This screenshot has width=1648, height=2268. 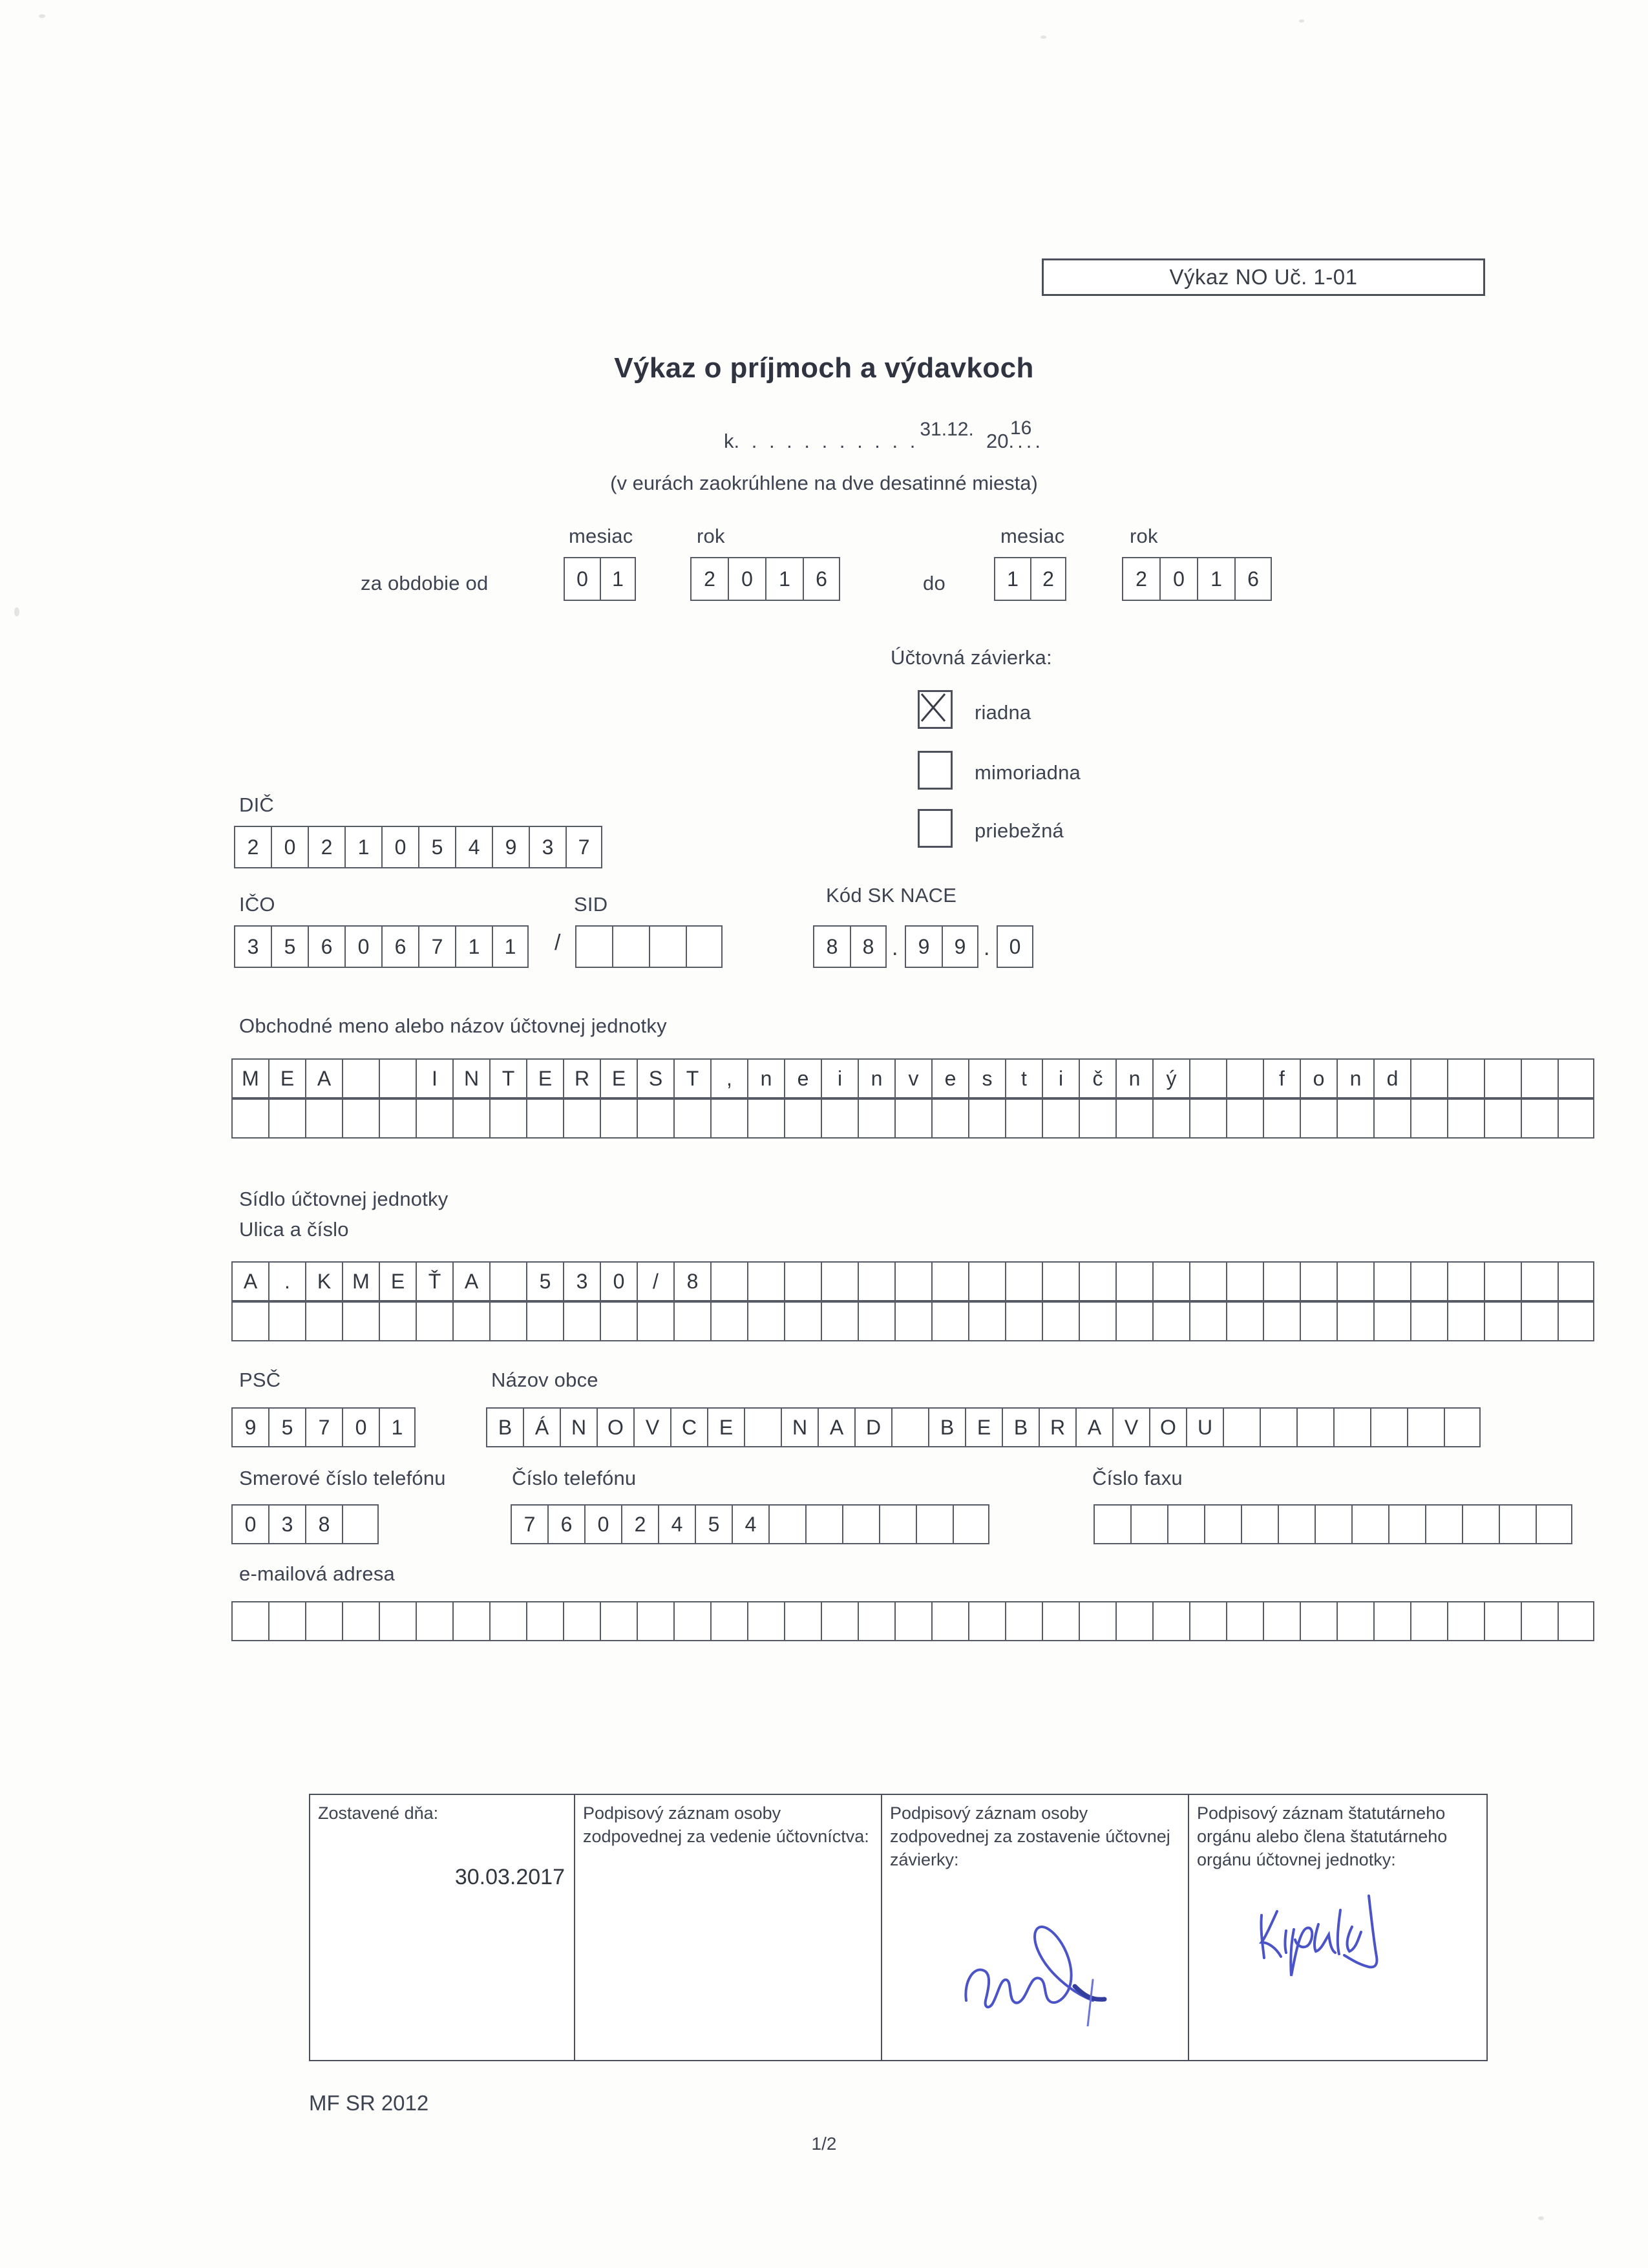 I want to click on char-cell: 9, so click(x=510, y=847).